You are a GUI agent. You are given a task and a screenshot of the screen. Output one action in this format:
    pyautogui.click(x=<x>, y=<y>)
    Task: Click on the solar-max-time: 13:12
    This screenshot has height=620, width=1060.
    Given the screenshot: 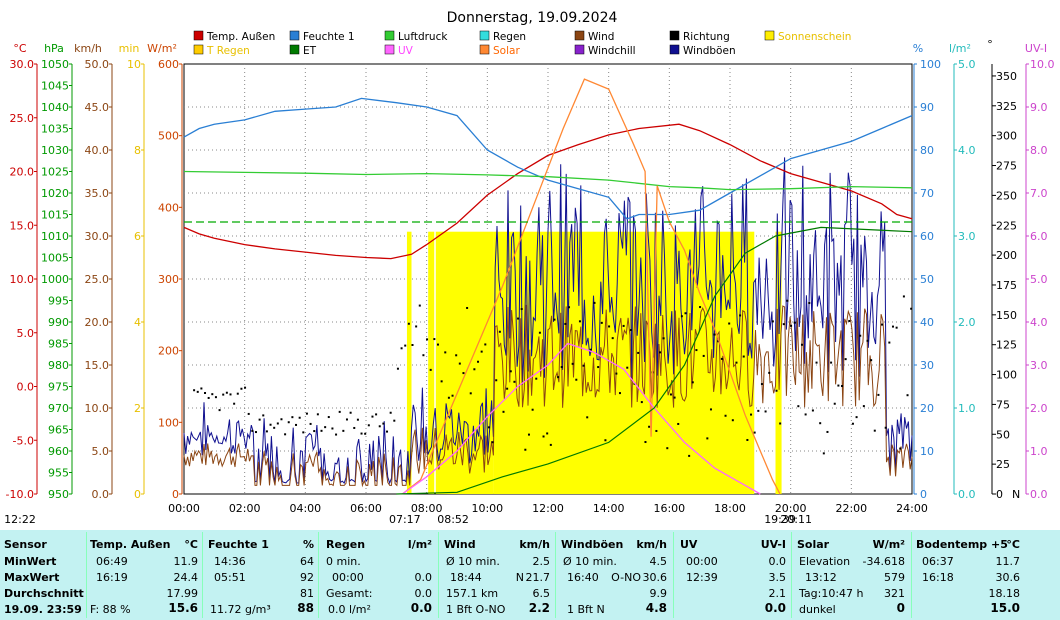 What is the action you would take?
    pyautogui.click(x=821, y=577)
    